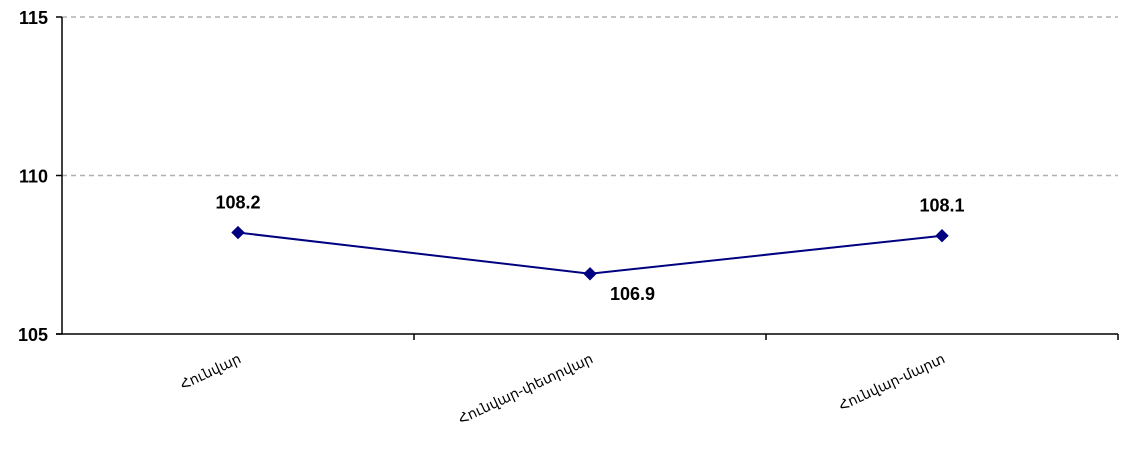 This screenshot has height=472, width=1125. What do you see at coordinates (590, 253) in the screenshot?
I see `series-layer` at bounding box center [590, 253].